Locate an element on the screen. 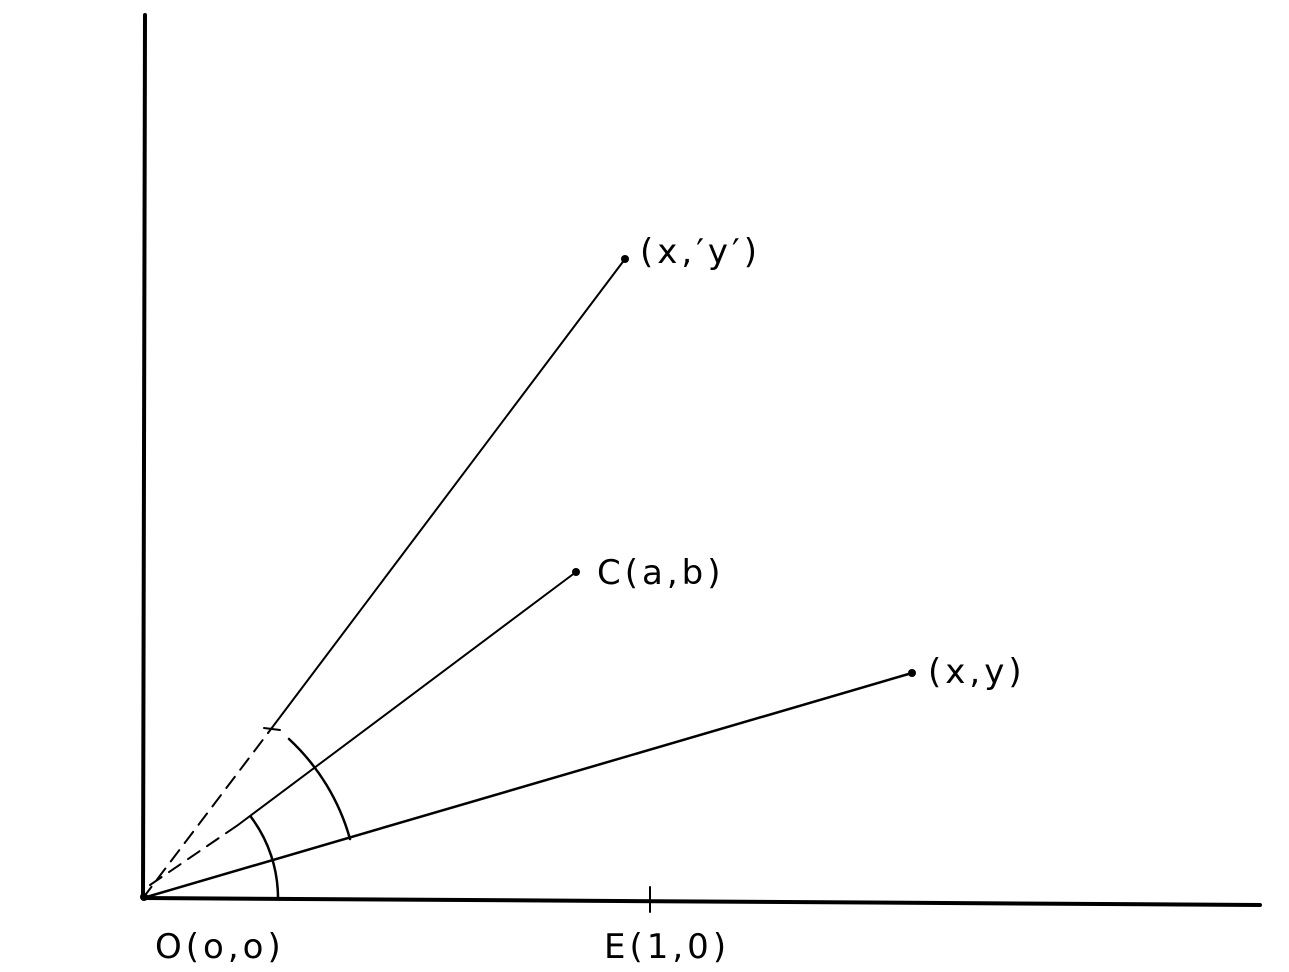 This screenshot has height=972, width=1289. point-c is located at coordinates (576, 572).